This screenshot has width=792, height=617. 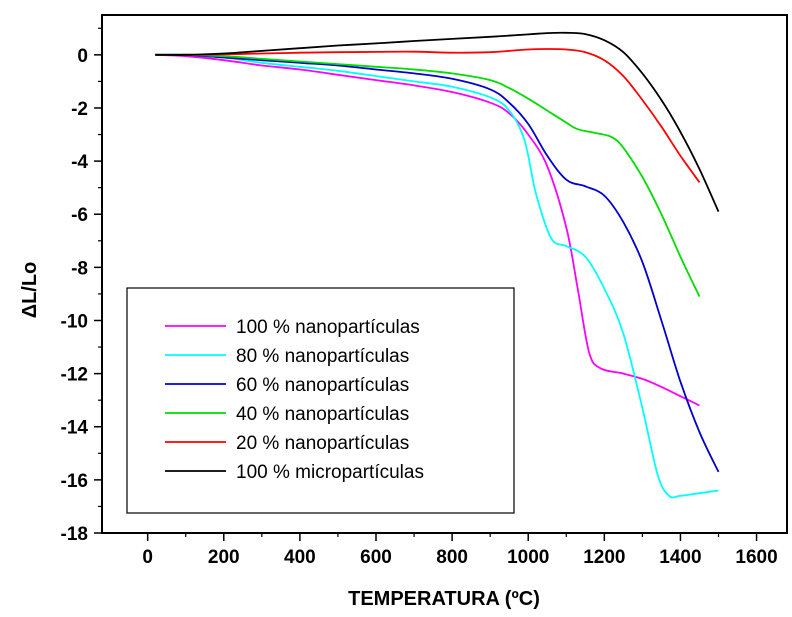 What do you see at coordinates (376, 557) in the screenshot?
I see `x-tick-label: 600` at bounding box center [376, 557].